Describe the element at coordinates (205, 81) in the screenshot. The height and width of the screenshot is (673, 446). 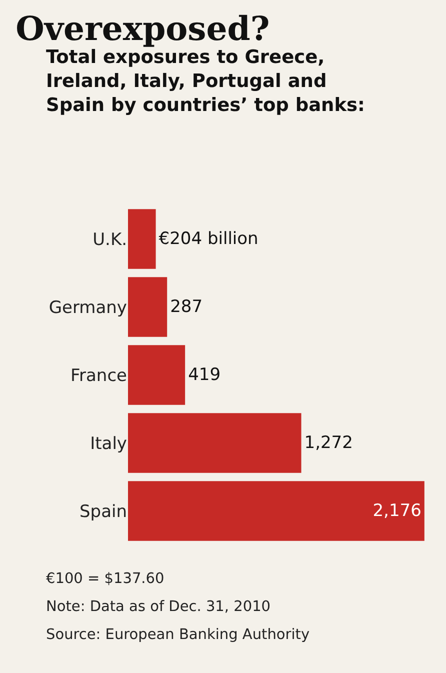
I see `chart-subtitle: Total exposures to Greece, Ireland, Italy, Portugal and Spain by countries’ top banks:` at that location.